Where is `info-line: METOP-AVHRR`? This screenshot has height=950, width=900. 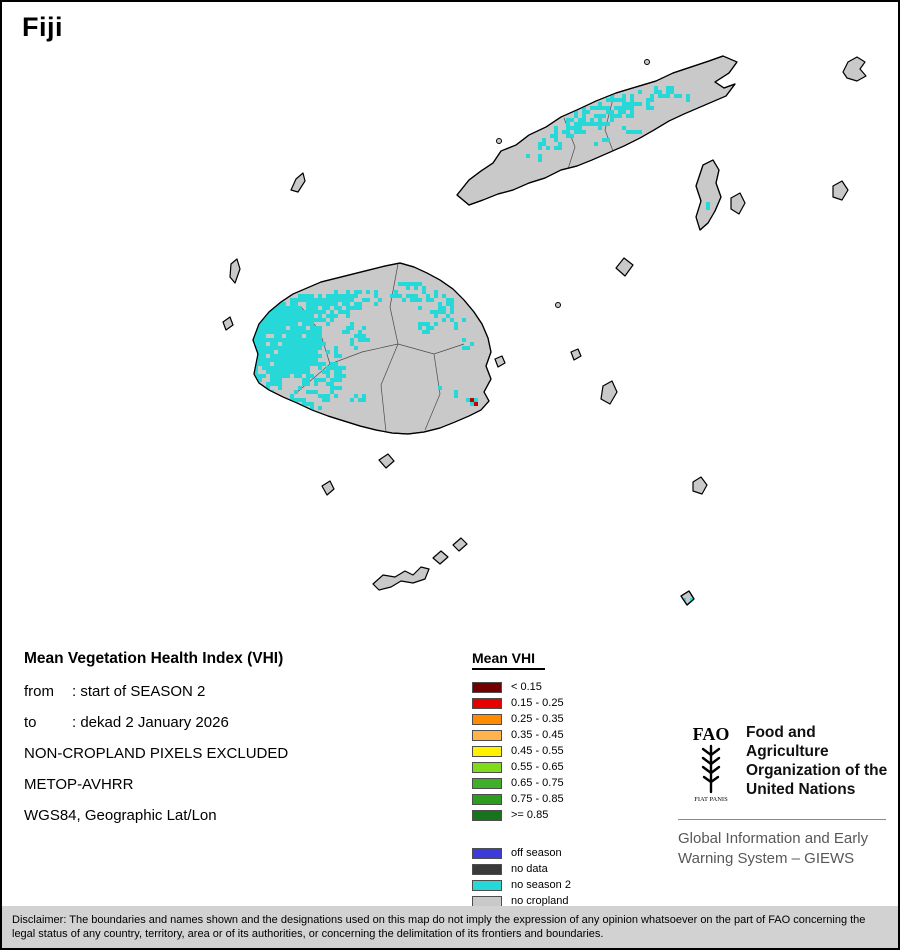
info-line: METOP-AVHRR is located at coordinates (79, 784).